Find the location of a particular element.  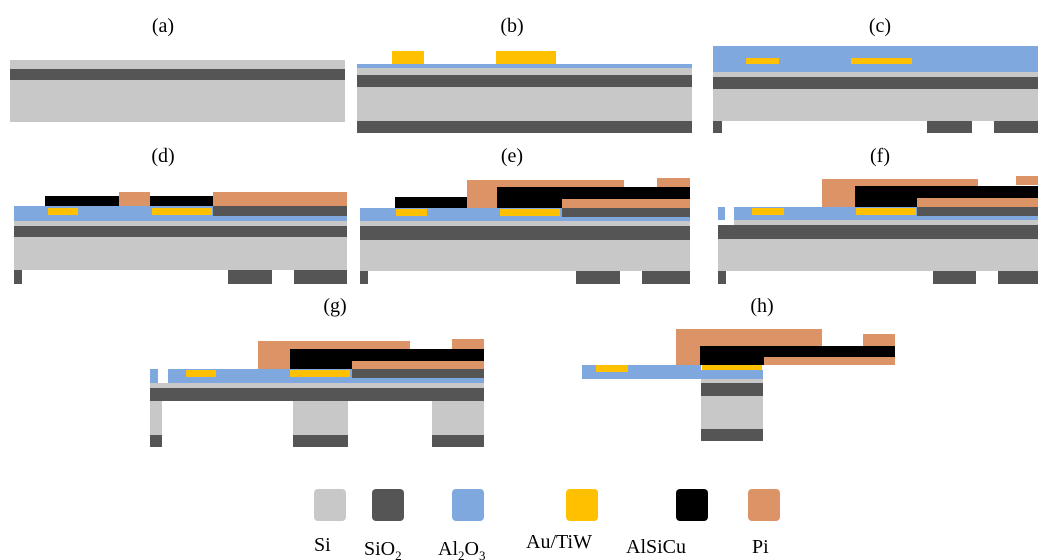

panel-g is located at coordinates (317, 393).